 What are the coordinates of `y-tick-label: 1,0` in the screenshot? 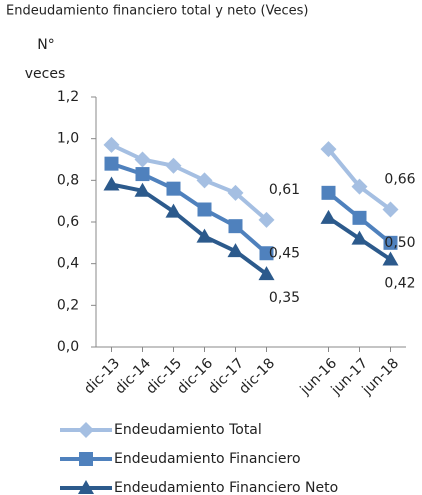 It's located at (68, 139).